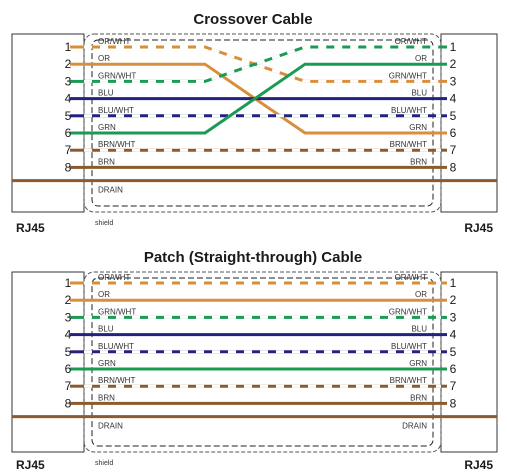 This screenshot has width=507, height=472. I want to click on wire-drain: DRAIN, so click(254, 187).